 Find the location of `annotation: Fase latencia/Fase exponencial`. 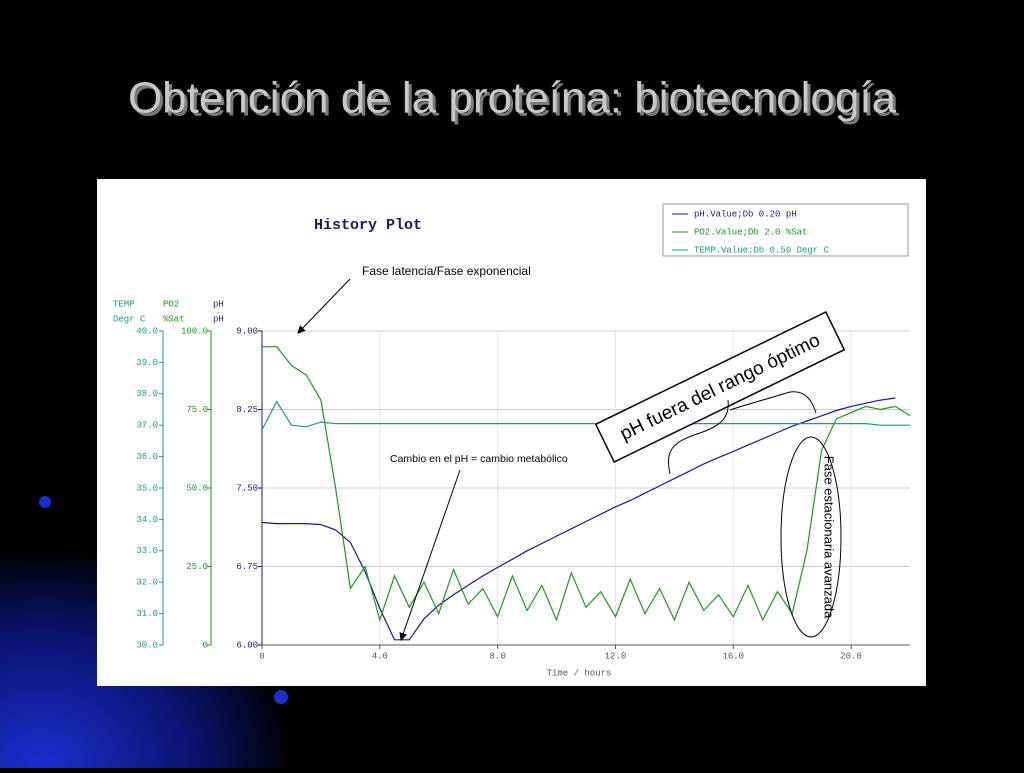

annotation: Fase latencia/Fase exponencial is located at coordinates (446, 271).